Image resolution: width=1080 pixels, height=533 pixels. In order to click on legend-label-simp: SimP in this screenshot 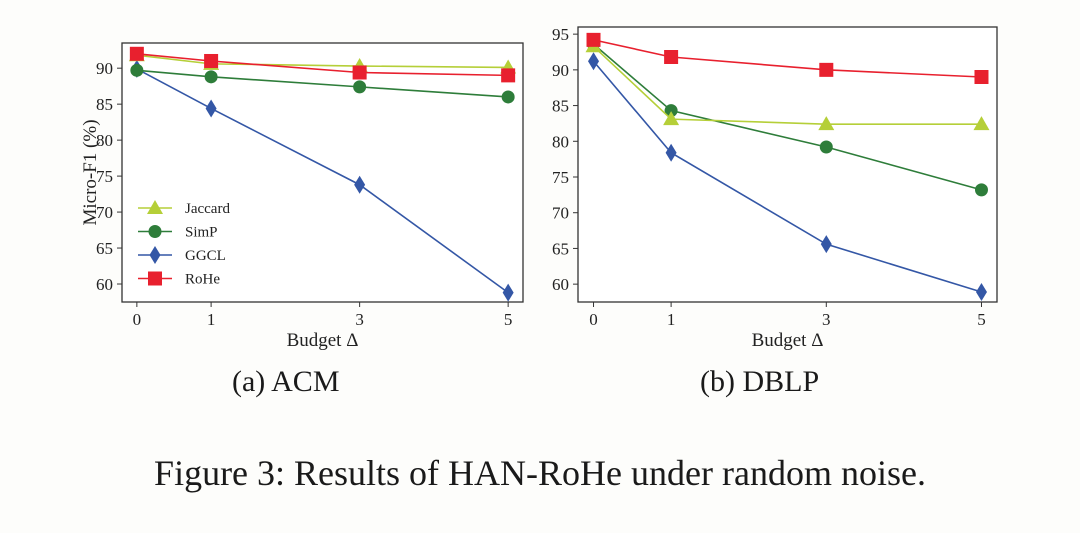, I will do `click(201, 233)`.